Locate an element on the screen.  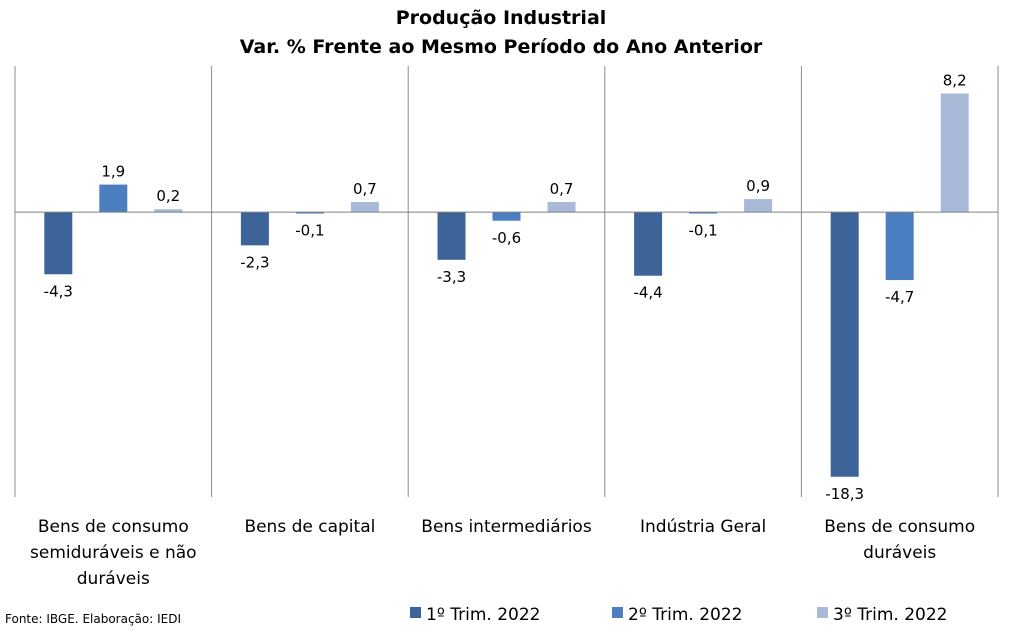
category-label: Bens de capital is located at coordinates (309, 527).